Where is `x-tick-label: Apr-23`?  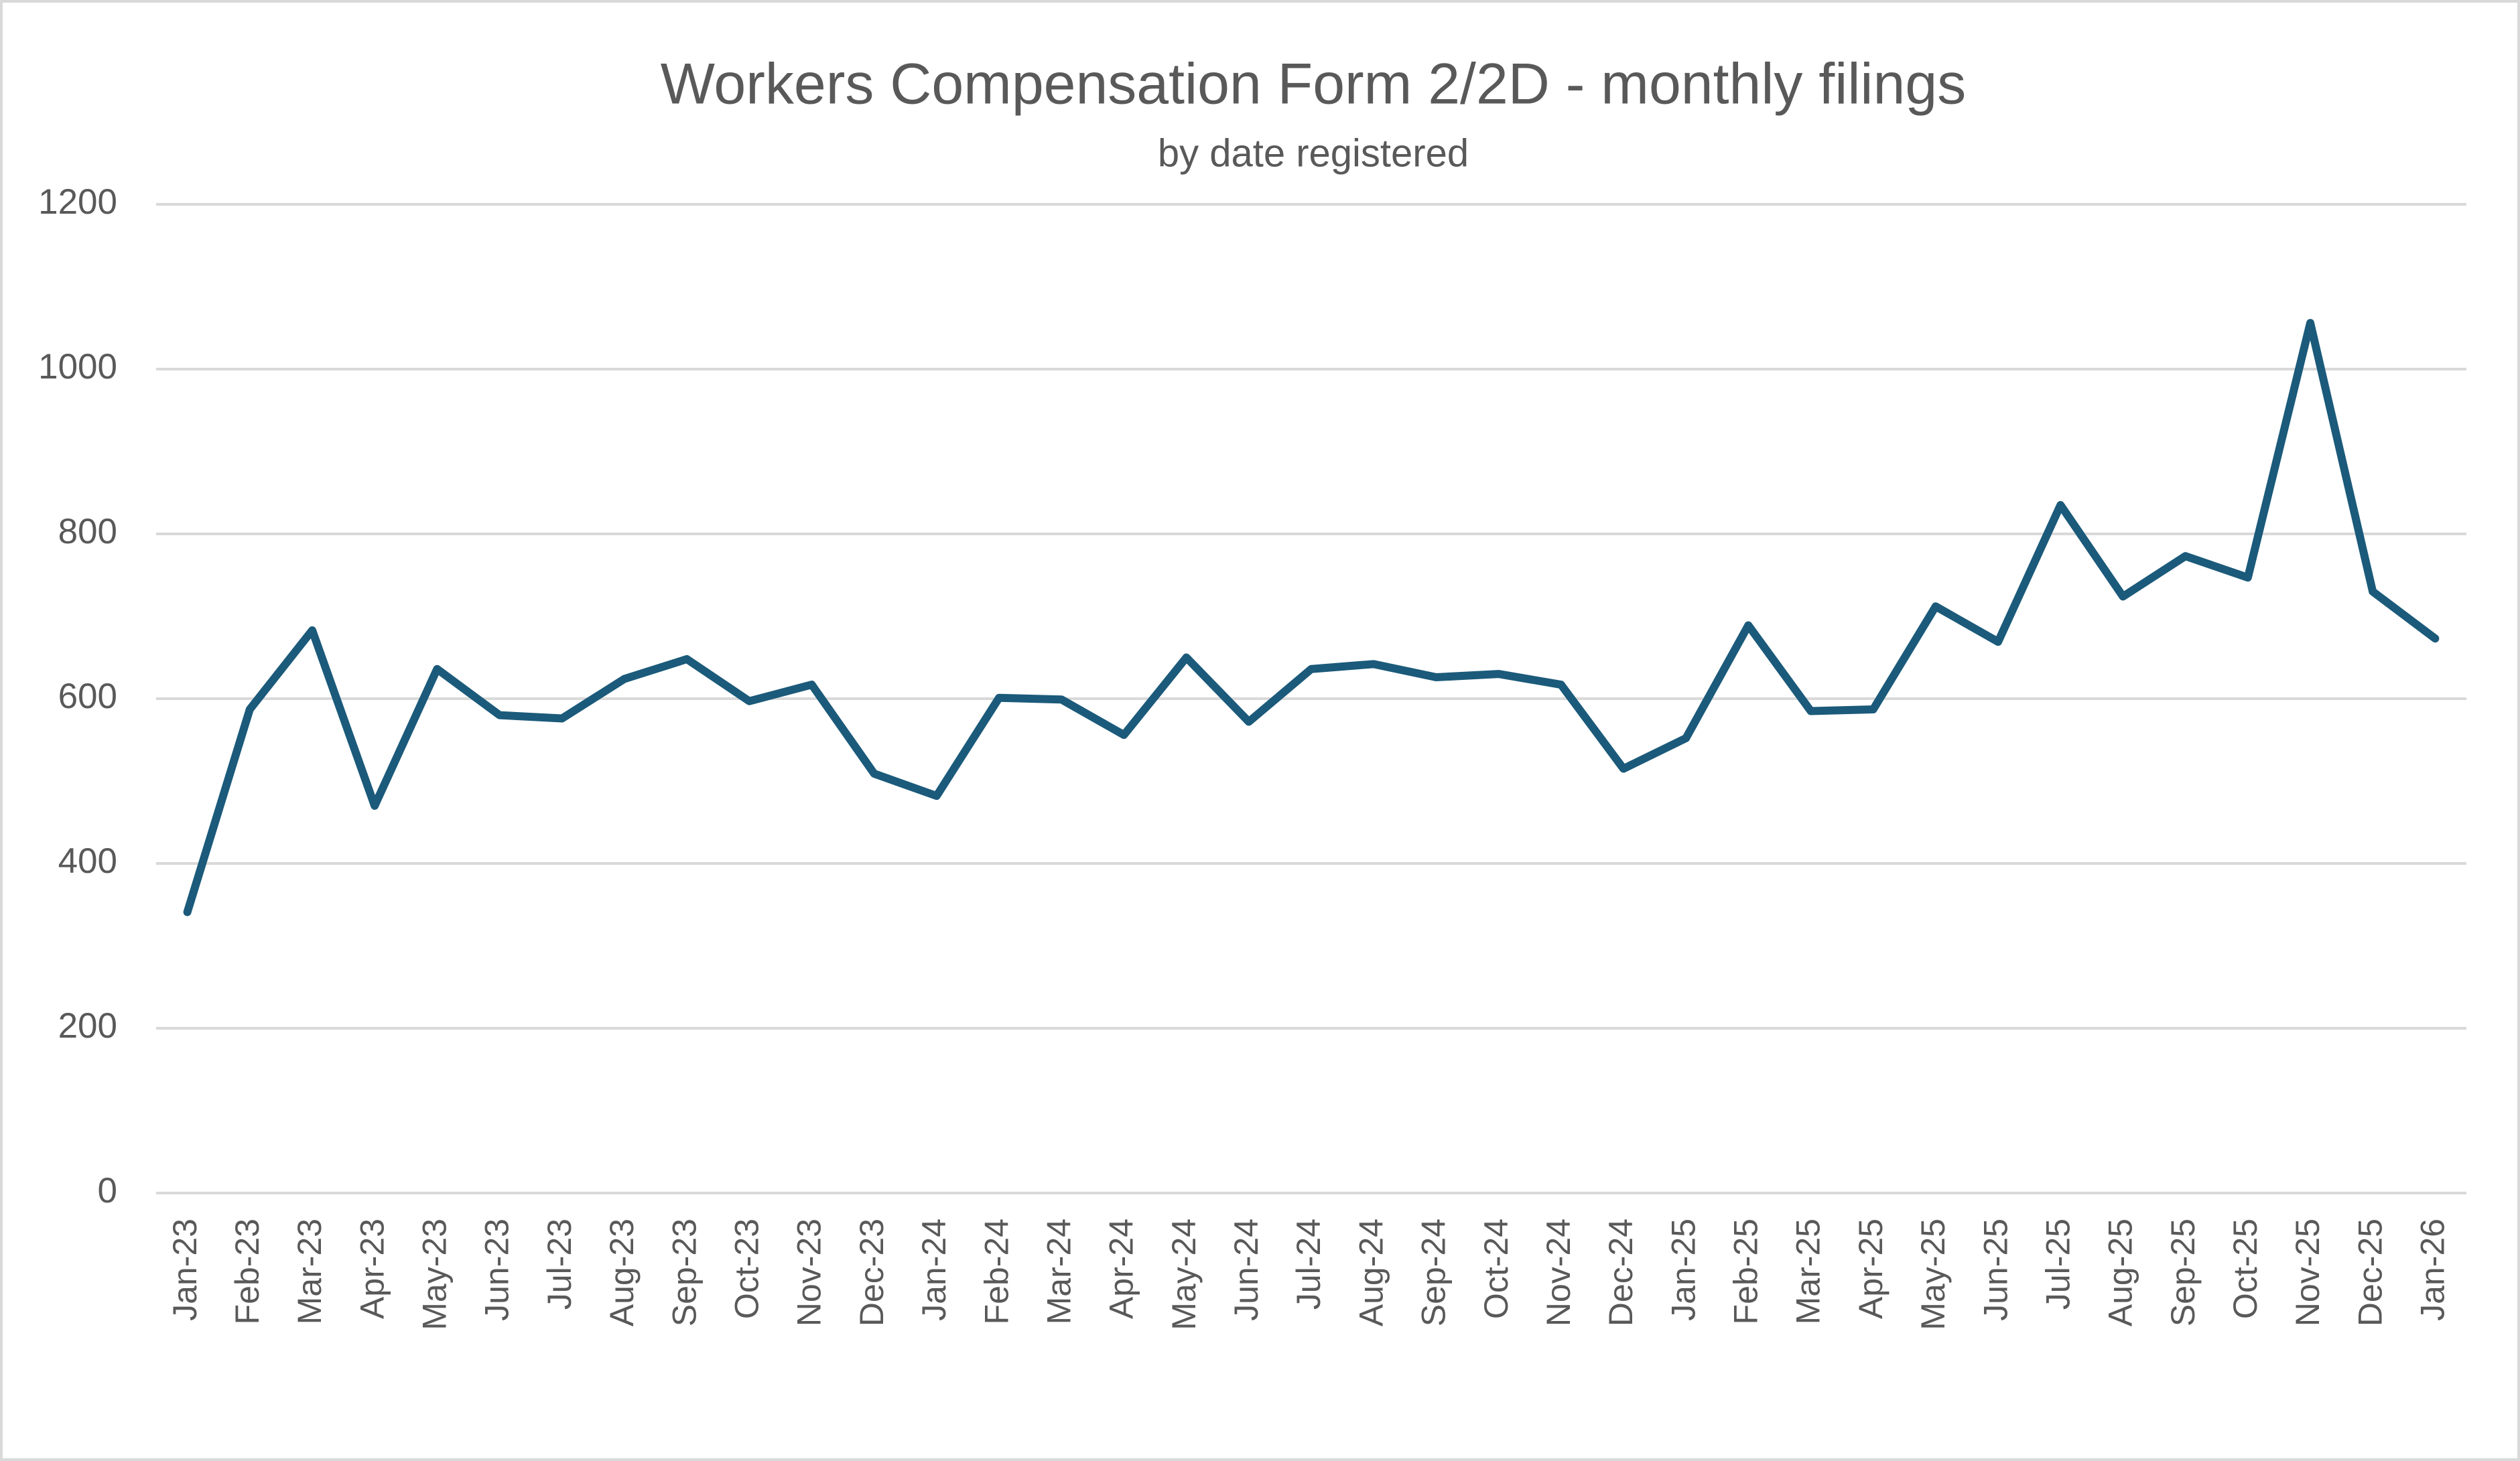
x-tick-label: Apr-23 is located at coordinates (372, 1269).